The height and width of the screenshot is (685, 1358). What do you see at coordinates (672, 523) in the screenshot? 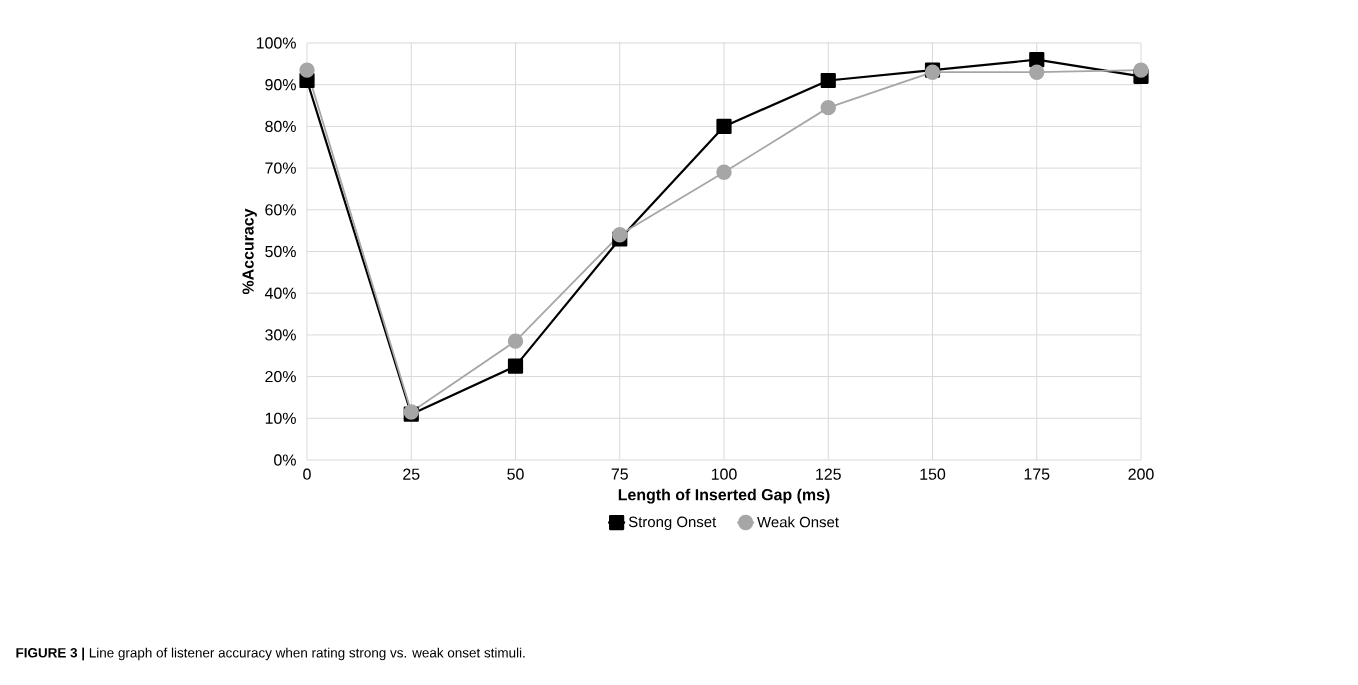
I see `legend-label: Strong Onset` at bounding box center [672, 523].